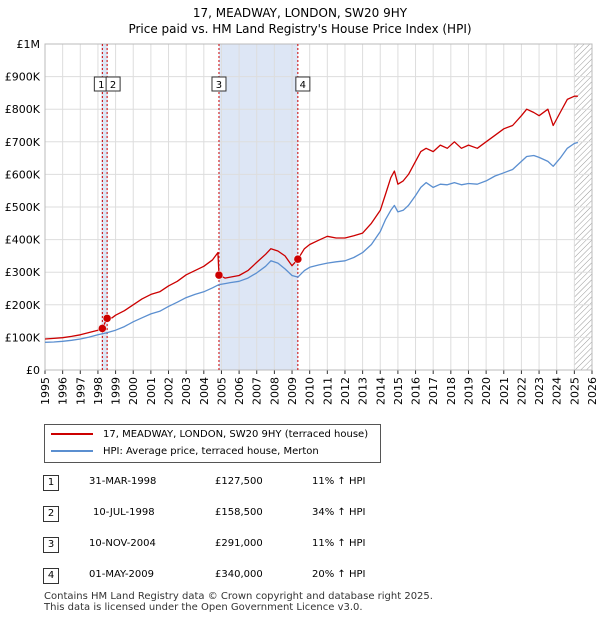 Image resolution: width=600 pixels, height=620 pixels. Describe the element at coordinates (339, 512) in the screenshot. I see `sale-hpi-change: 34% ↑ HPI` at that location.